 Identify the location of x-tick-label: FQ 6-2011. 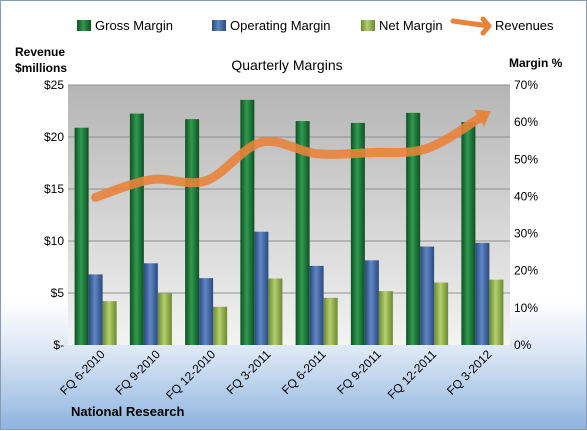
(304, 372).